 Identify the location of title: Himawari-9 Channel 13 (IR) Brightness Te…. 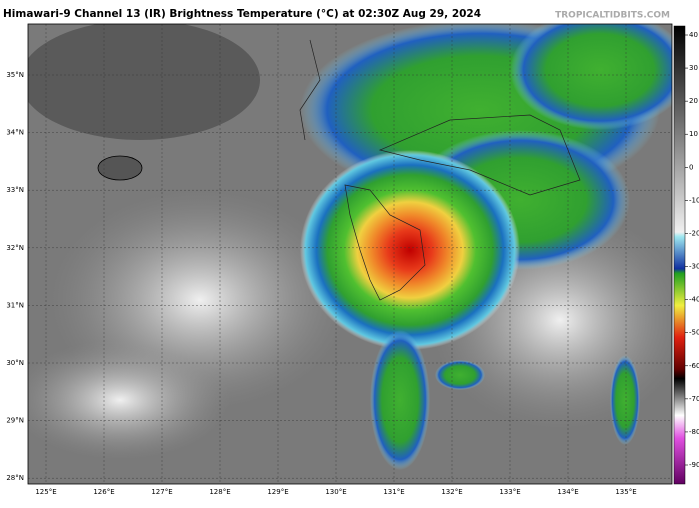
(242, 14).